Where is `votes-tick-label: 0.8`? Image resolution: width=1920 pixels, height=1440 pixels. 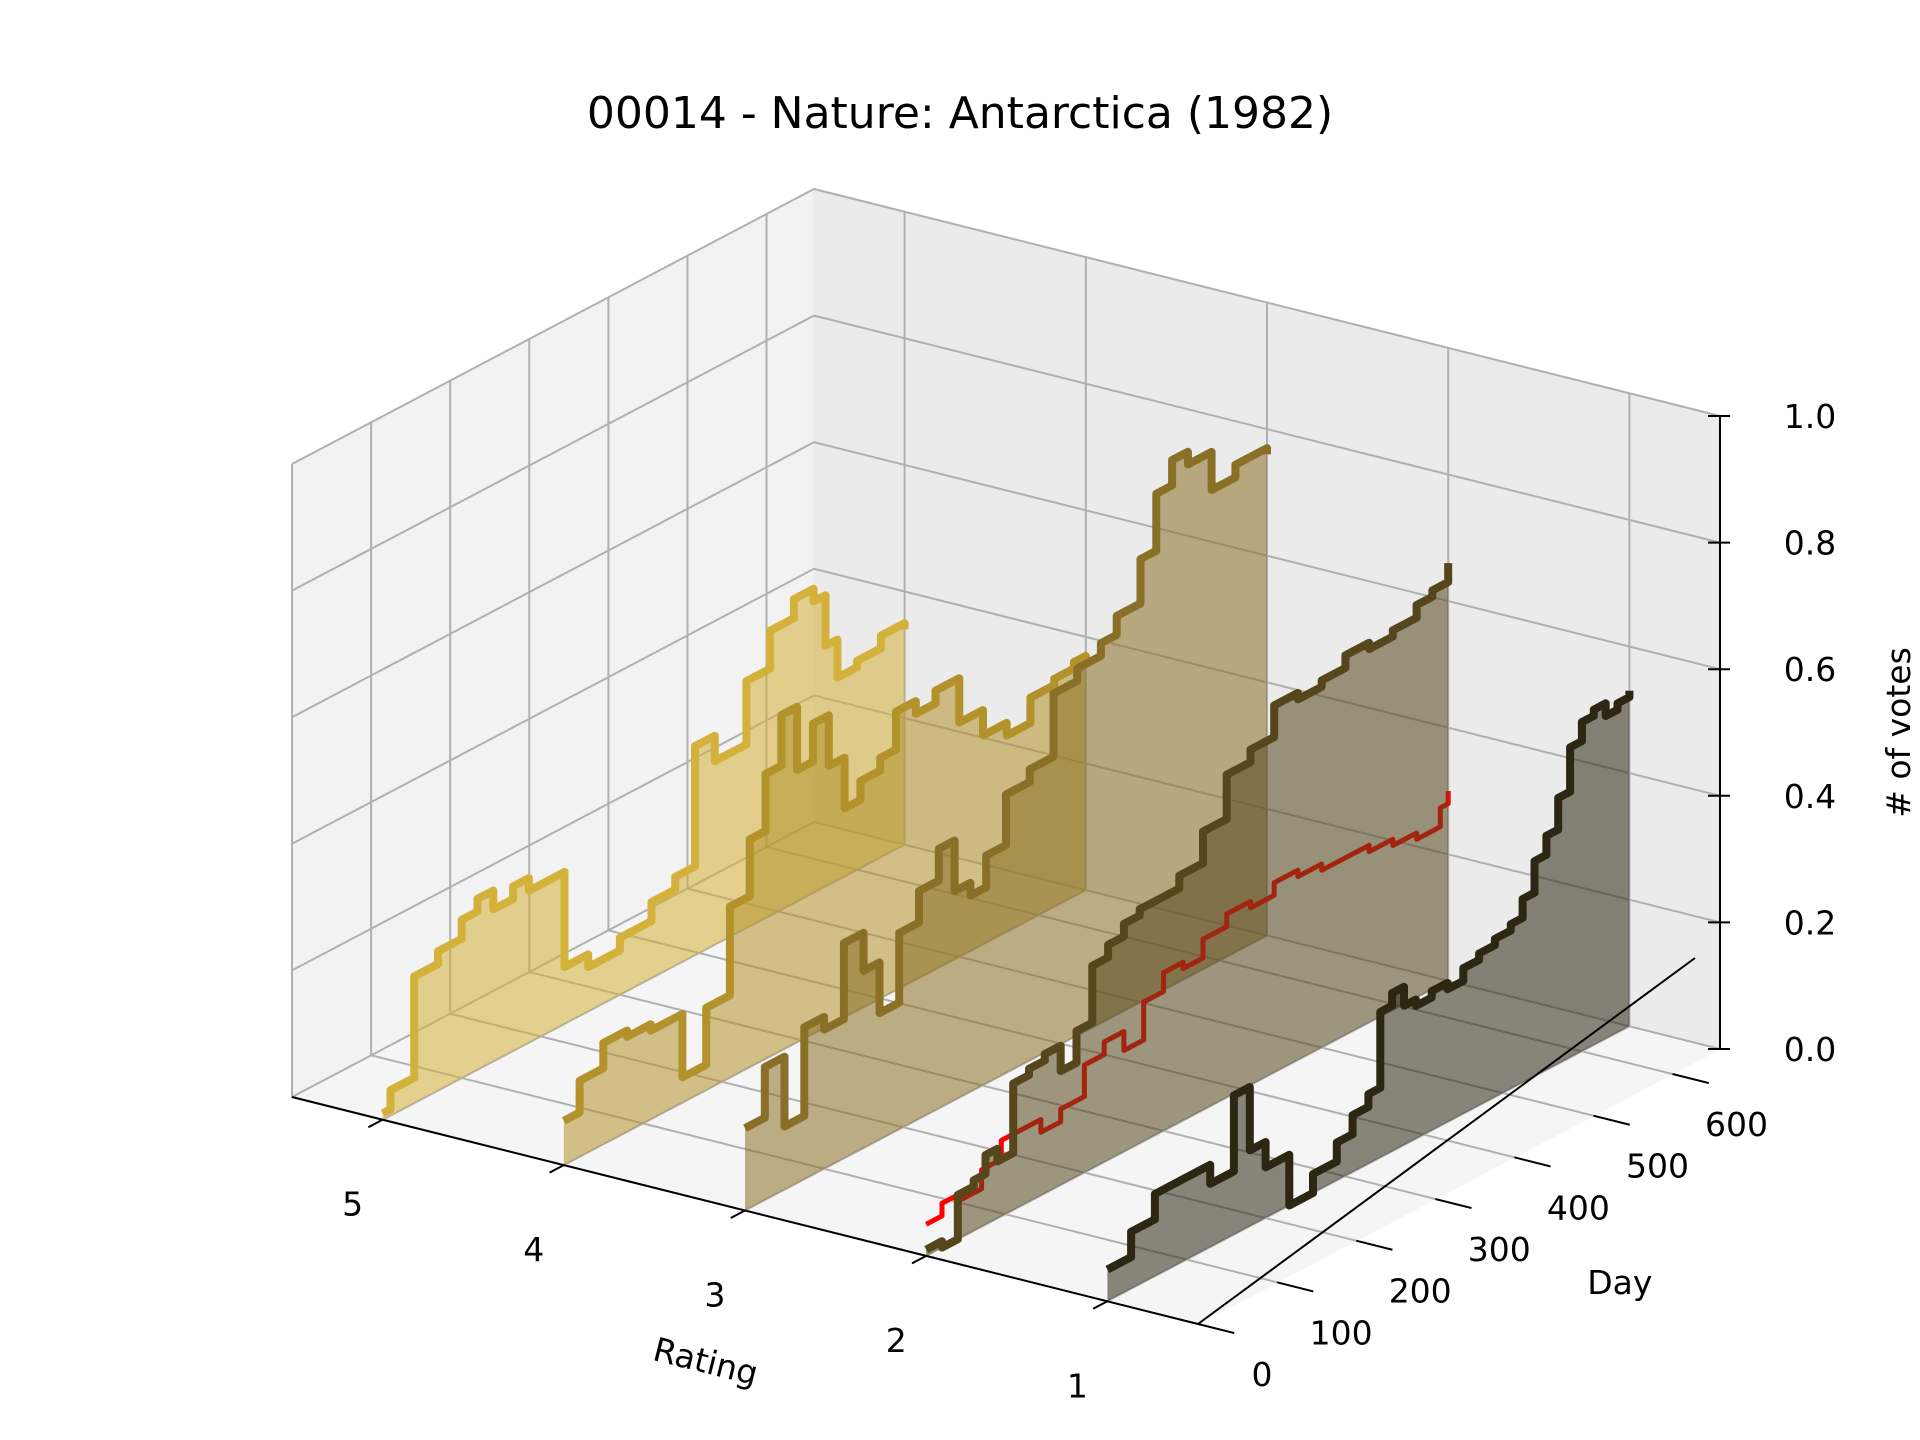 votes-tick-label: 0.8 is located at coordinates (1810, 543).